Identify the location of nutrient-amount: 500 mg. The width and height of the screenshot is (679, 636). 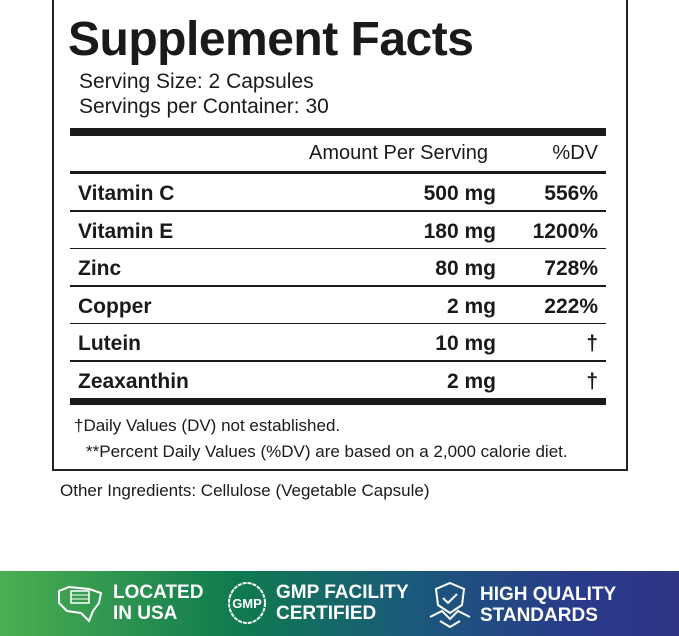
(459, 193).